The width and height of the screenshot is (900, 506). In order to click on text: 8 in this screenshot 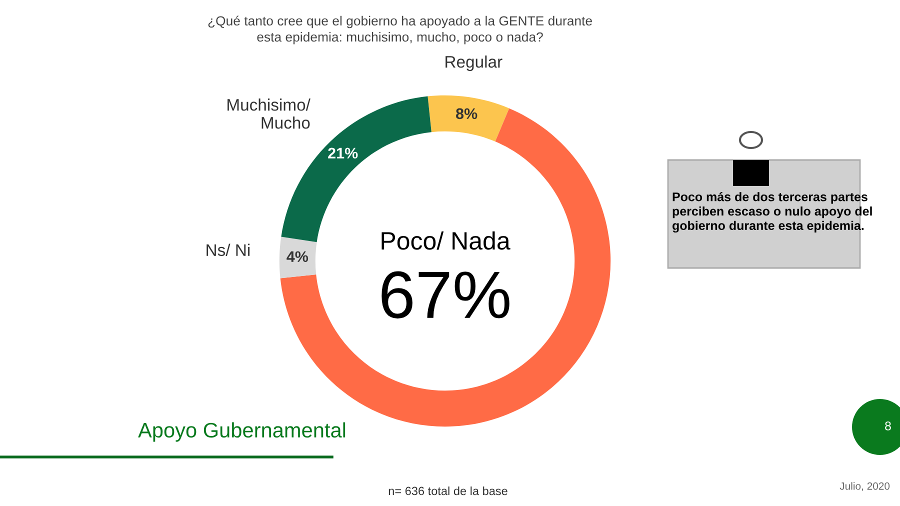, I will do `click(888, 426)`.